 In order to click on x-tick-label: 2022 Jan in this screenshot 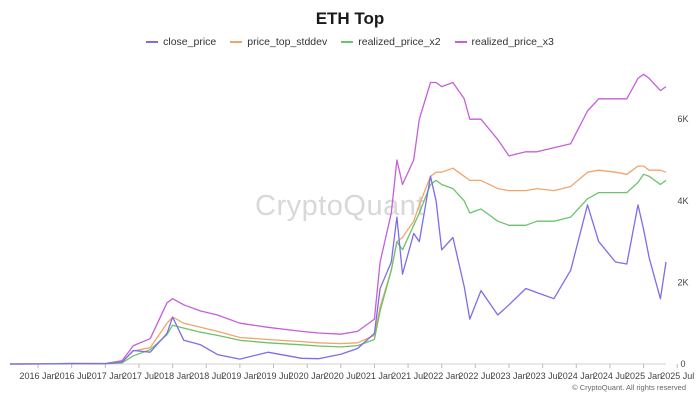, I will do `click(441, 376)`.